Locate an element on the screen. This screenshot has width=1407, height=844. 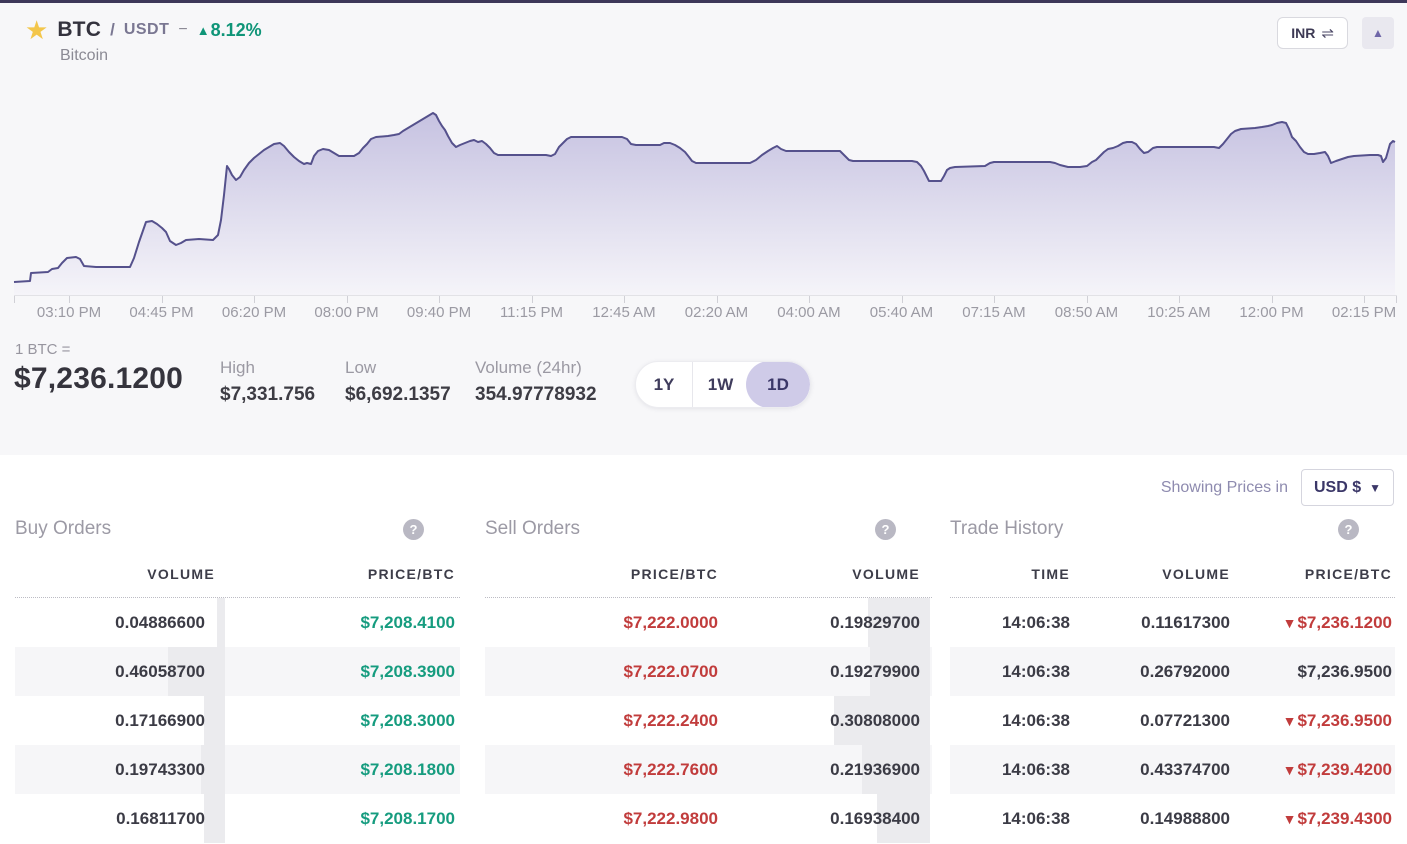
order-volume: 0.30808000 is located at coordinates (875, 720).